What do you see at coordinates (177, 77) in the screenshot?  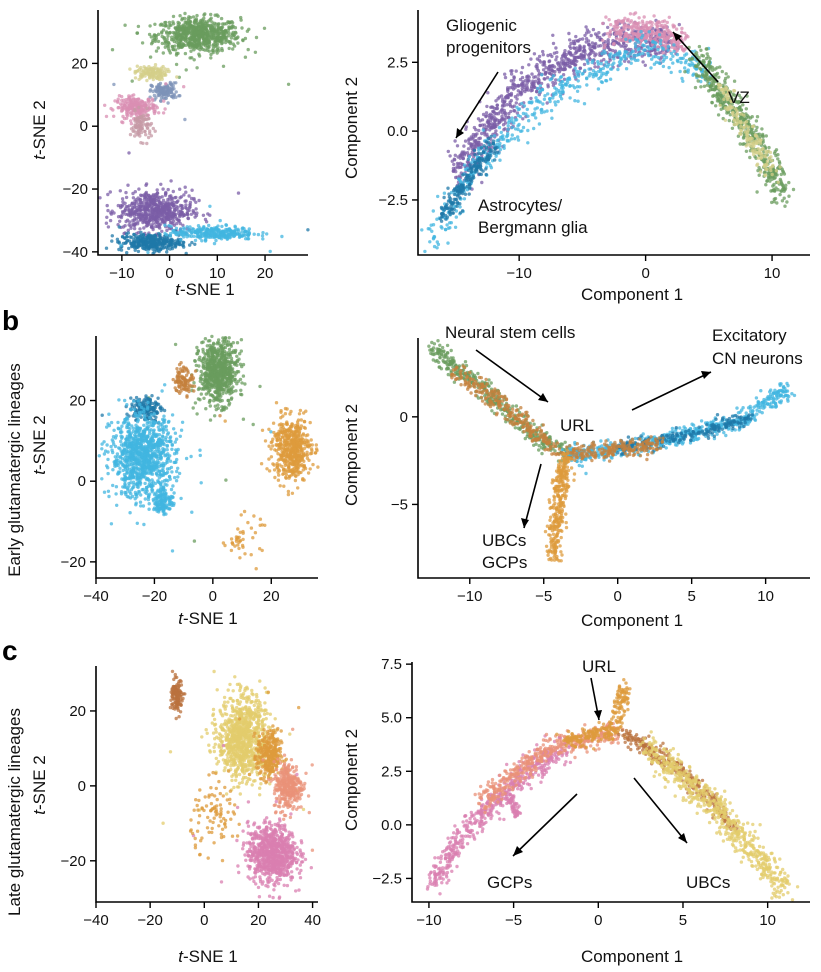 I see `point-a-tsne-1-o1` at bounding box center [177, 77].